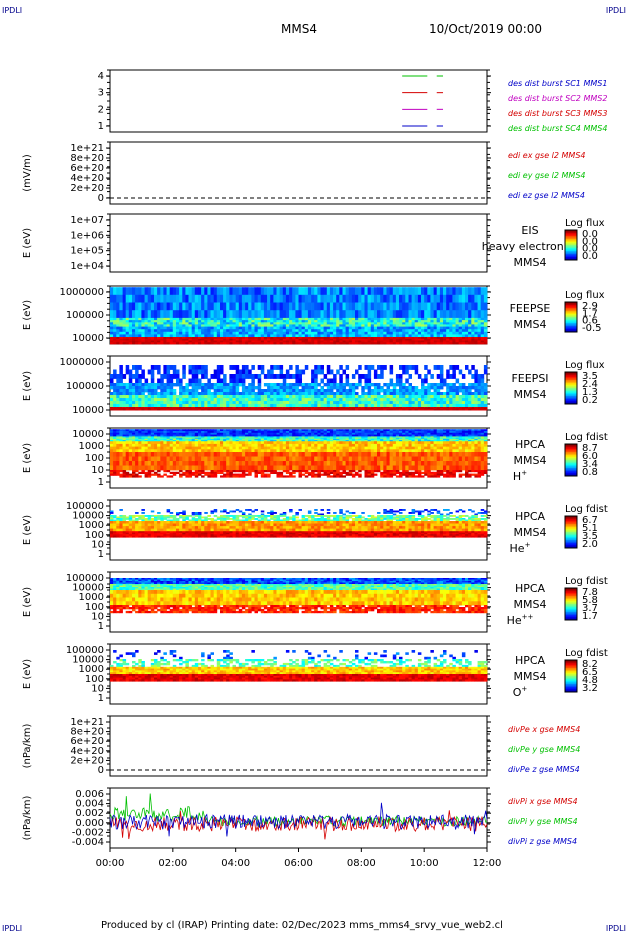 Image resolution: width=630 pixels, height=934 pixels. I want to click on panel-side-label: MMS4, so click(530, 394).